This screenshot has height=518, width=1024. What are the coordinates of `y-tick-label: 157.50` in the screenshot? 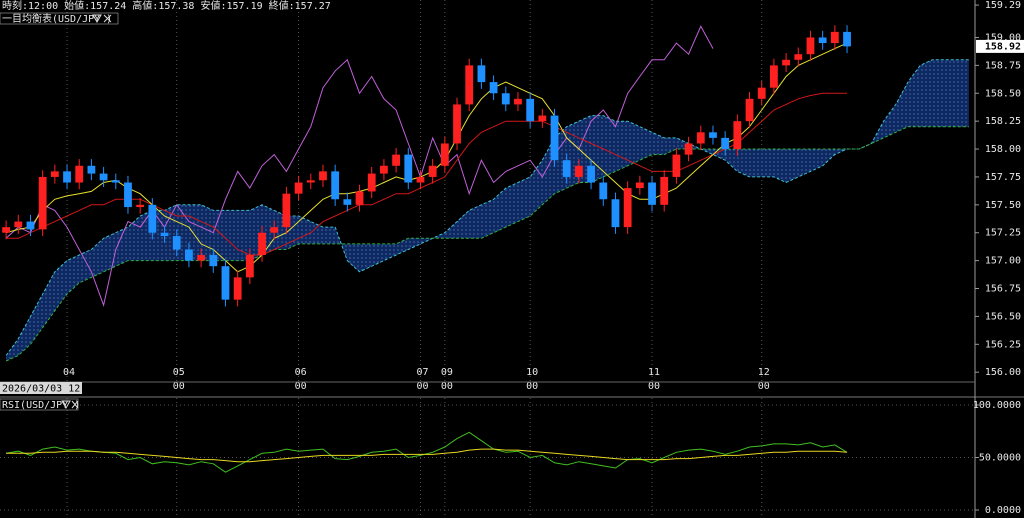 It's located at (1003, 205).